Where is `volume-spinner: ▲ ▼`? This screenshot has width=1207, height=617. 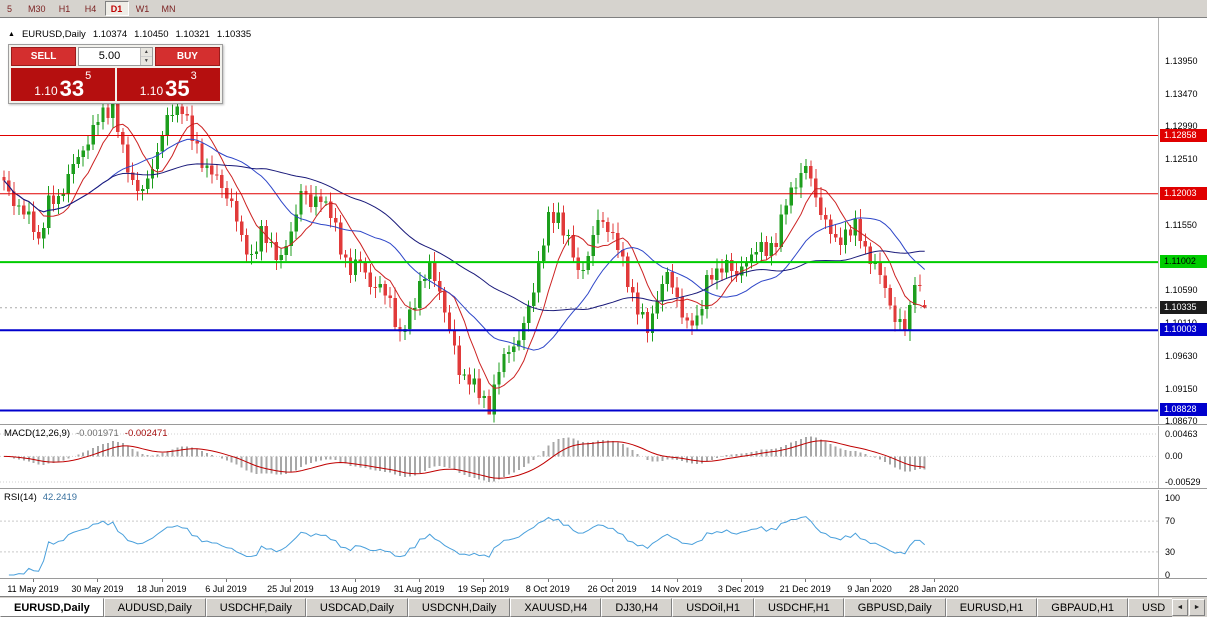
volume-spinner: ▲ ▼ is located at coordinates (145, 56).